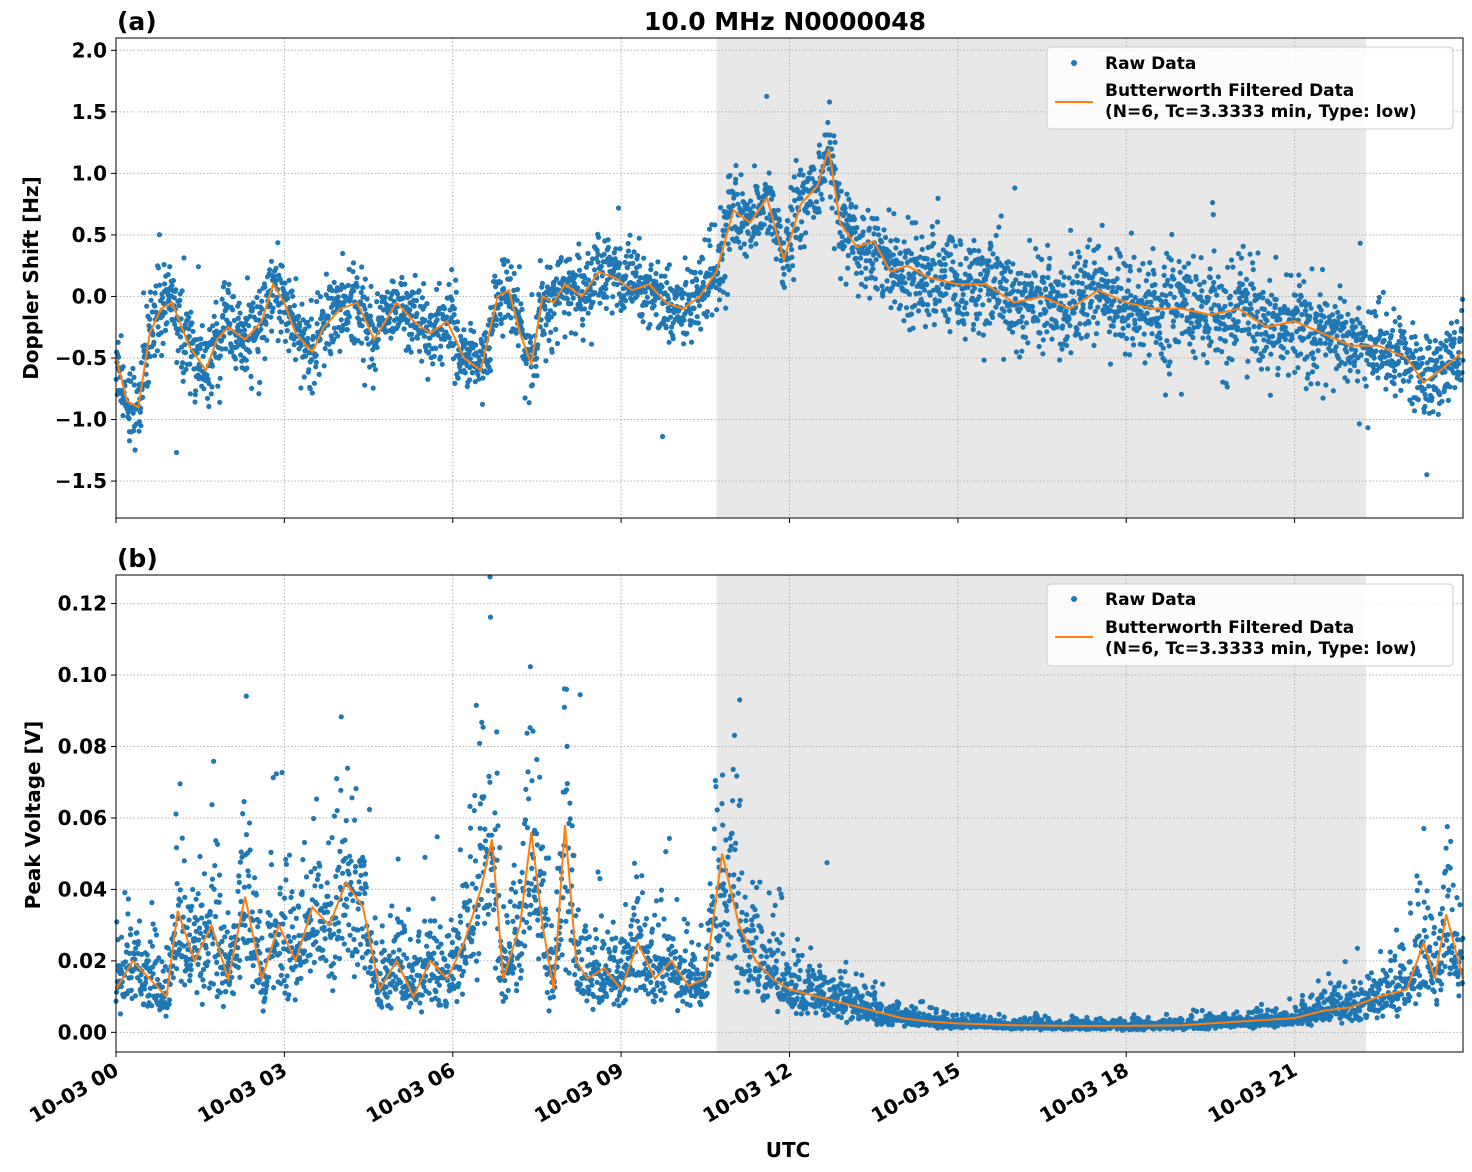  What do you see at coordinates (33, 815) in the screenshot?
I see `y-axis-label-b: Peak Voltage [V]` at bounding box center [33, 815].